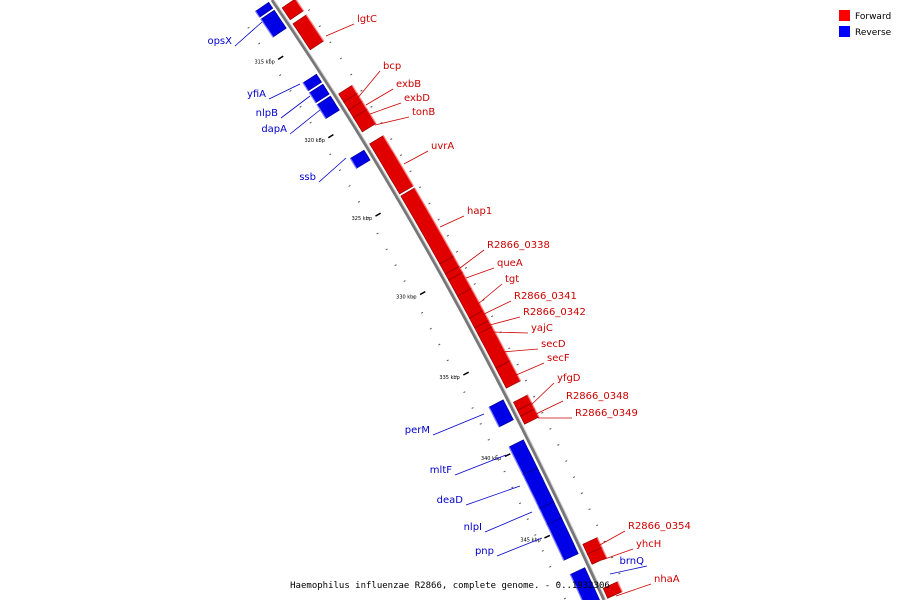  What do you see at coordinates (484, 551) in the screenshot?
I see `gene-label: pnp` at bounding box center [484, 551].